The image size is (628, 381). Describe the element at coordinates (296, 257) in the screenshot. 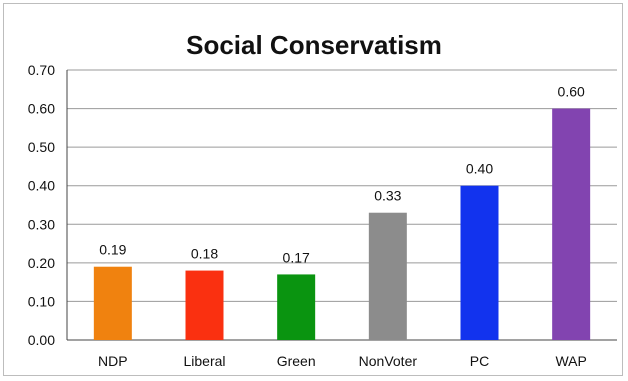

I see `data-label-green: 0.17` at that location.